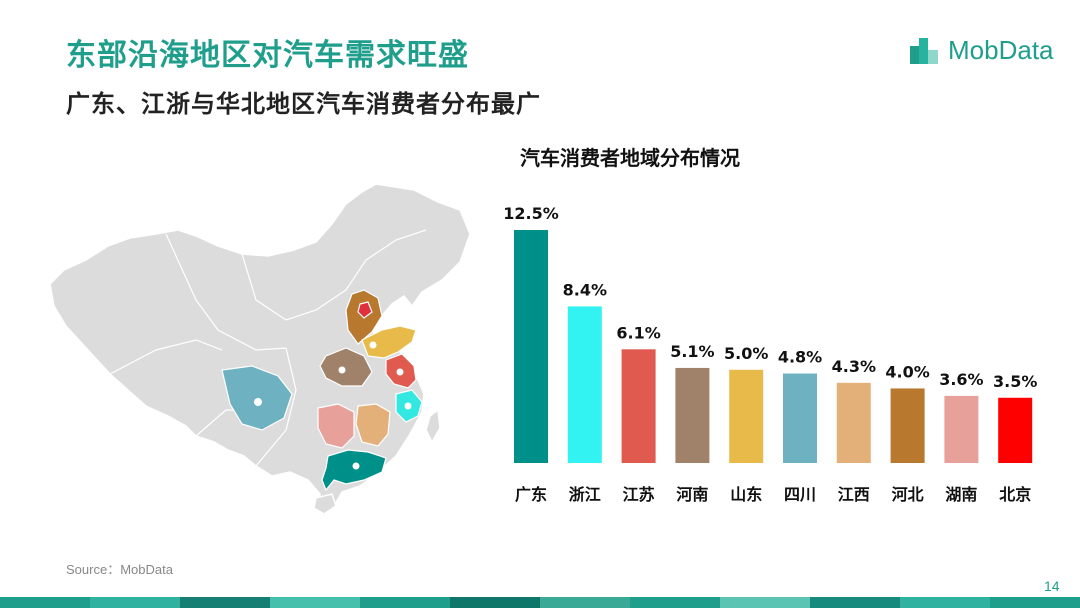 Image resolution: width=1080 pixels, height=608 pixels. I want to click on footer-decoration-bar, so click(540, 602).